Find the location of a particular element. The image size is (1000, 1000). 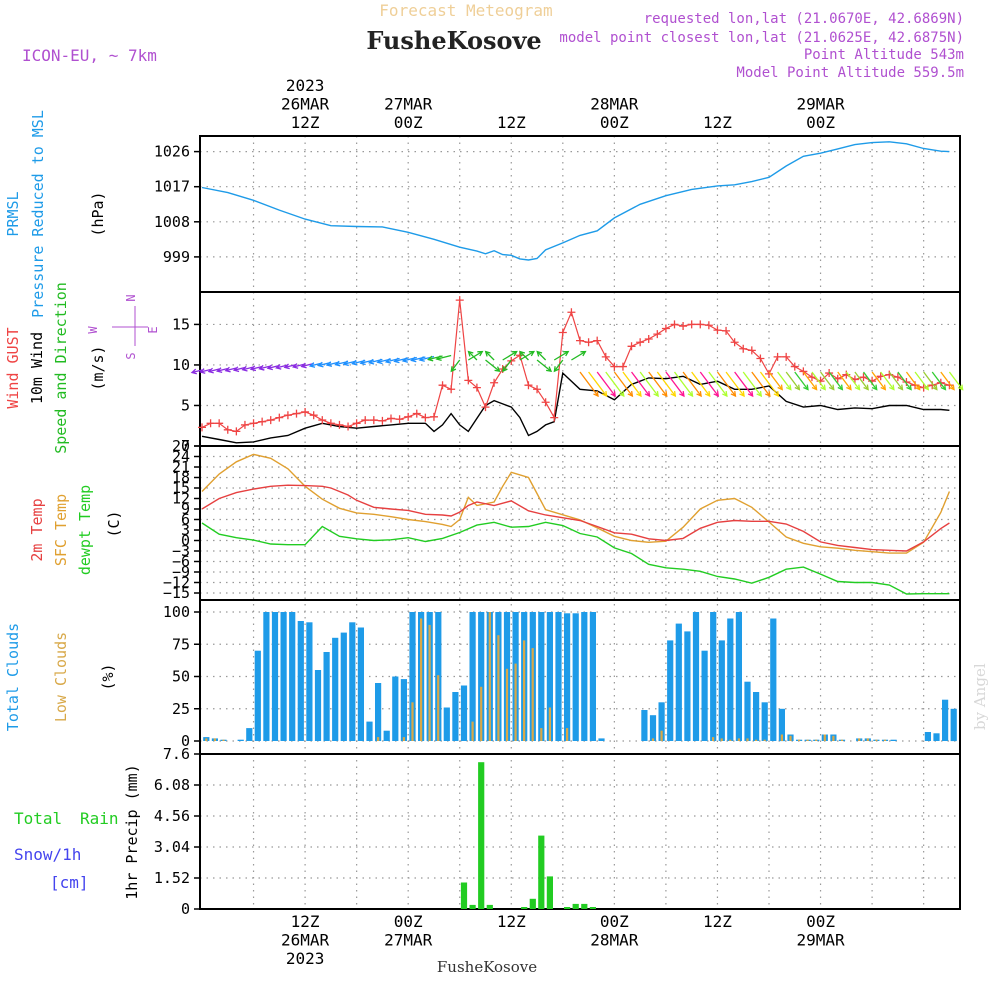

wind-ylabel: (m/s) is located at coordinates (98, 367).